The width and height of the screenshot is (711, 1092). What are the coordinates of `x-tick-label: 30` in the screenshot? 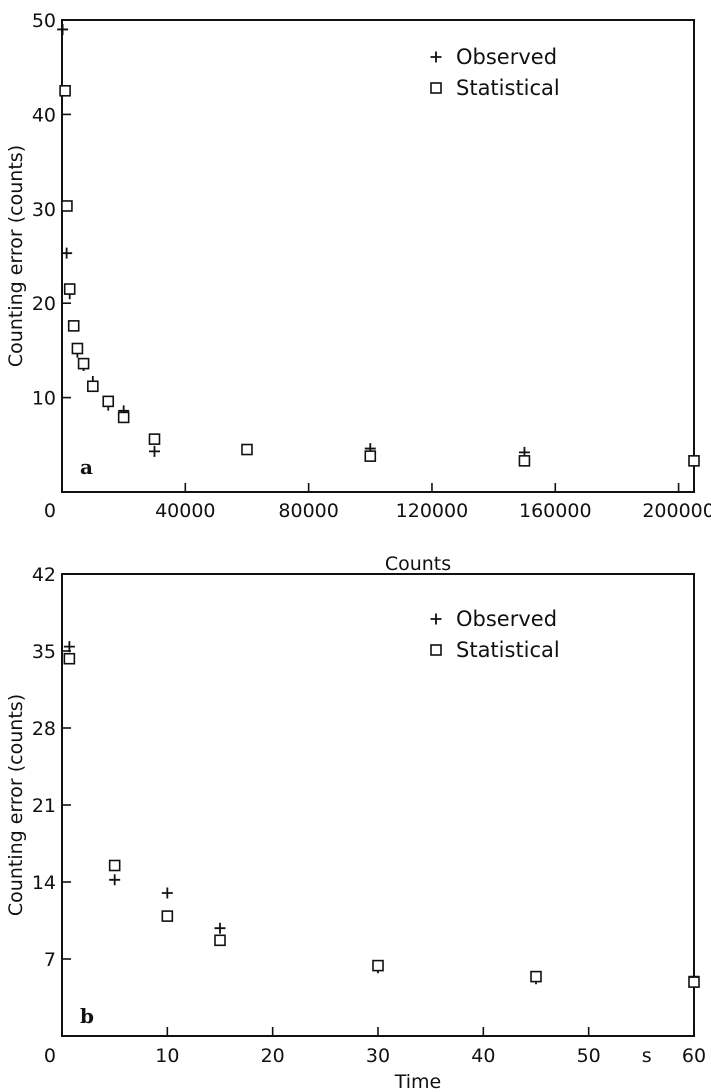 It's located at (378, 1056).